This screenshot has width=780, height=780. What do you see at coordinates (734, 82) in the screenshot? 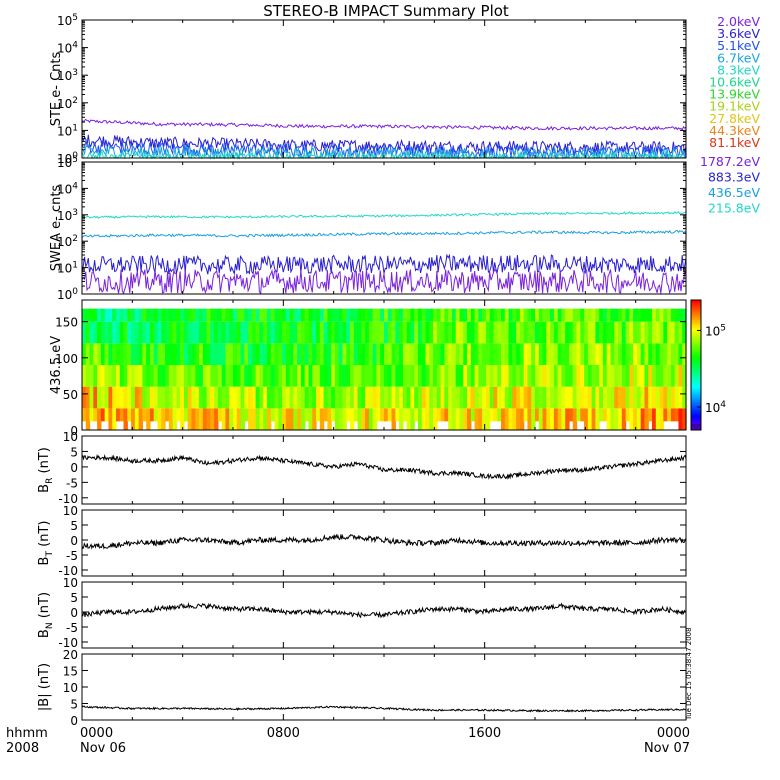
I see `legend-item: 10.6keV` at bounding box center [734, 82].